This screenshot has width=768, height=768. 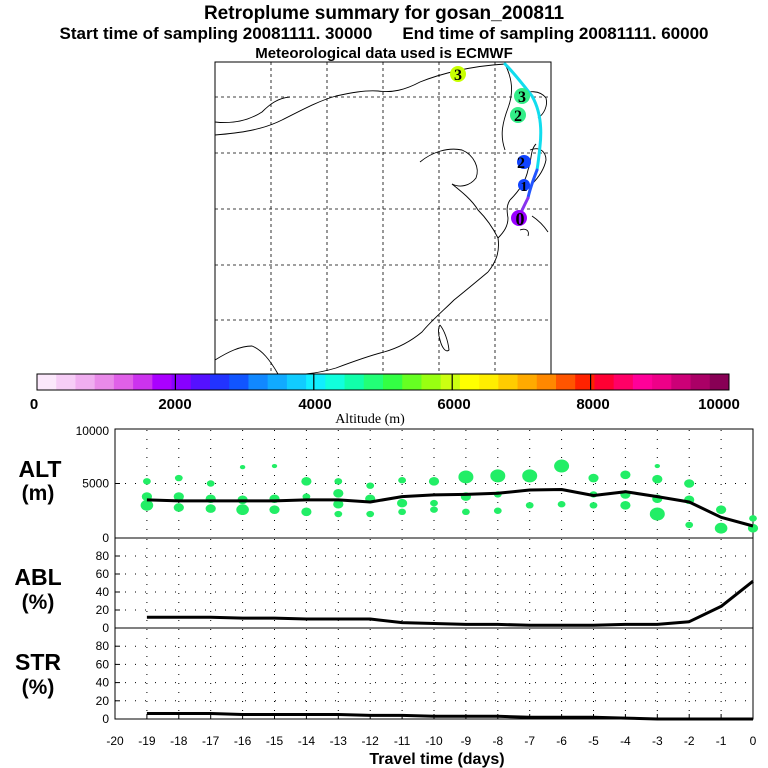 I want to click on alt-series-line, so click(x=450, y=508).